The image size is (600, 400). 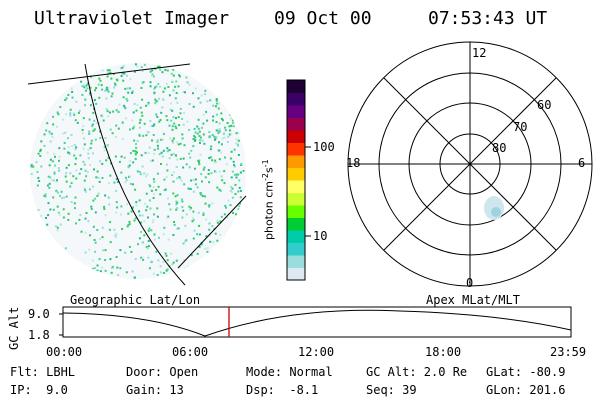 I want to click on ytick-label-high: 9.0, so click(x=39, y=314).